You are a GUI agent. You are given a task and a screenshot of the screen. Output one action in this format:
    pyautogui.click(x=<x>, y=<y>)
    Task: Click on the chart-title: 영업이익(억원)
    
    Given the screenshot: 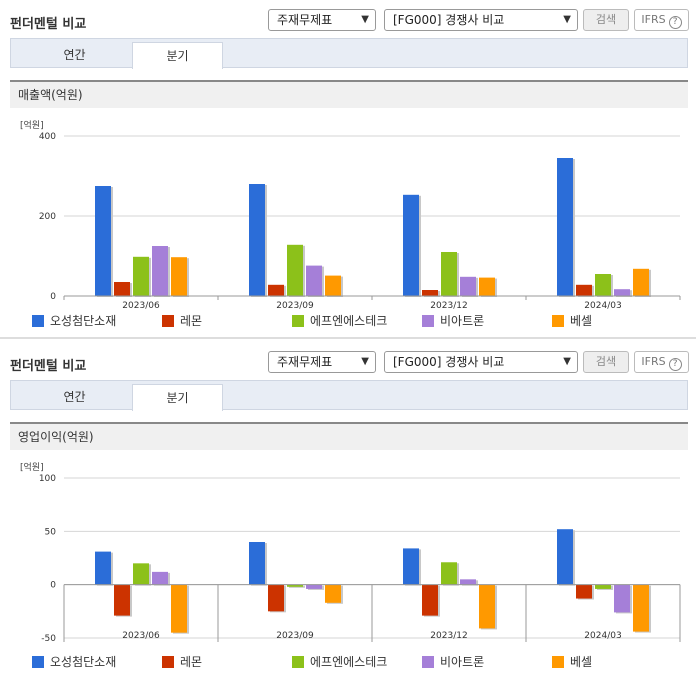 What is the action you would take?
    pyautogui.click(x=349, y=436)
    